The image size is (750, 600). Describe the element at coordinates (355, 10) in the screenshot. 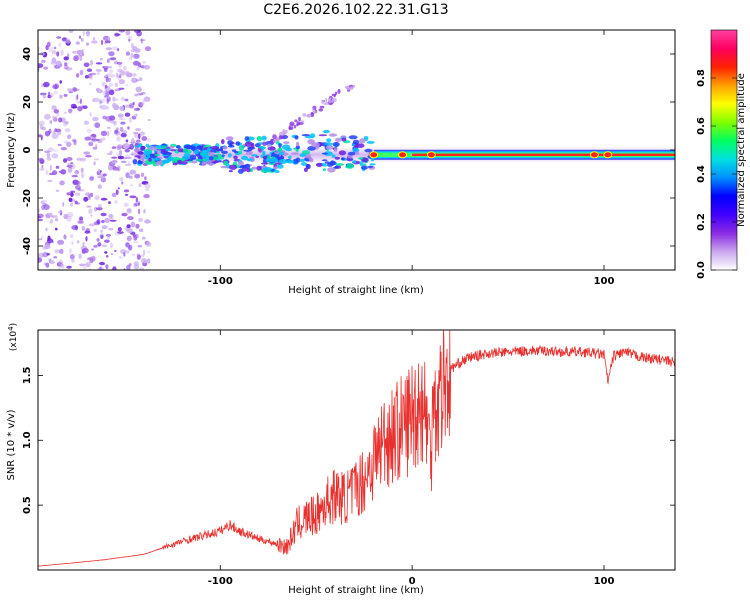

I see `chart-title: C2E6.2026.102.22.31.G13` at that location.